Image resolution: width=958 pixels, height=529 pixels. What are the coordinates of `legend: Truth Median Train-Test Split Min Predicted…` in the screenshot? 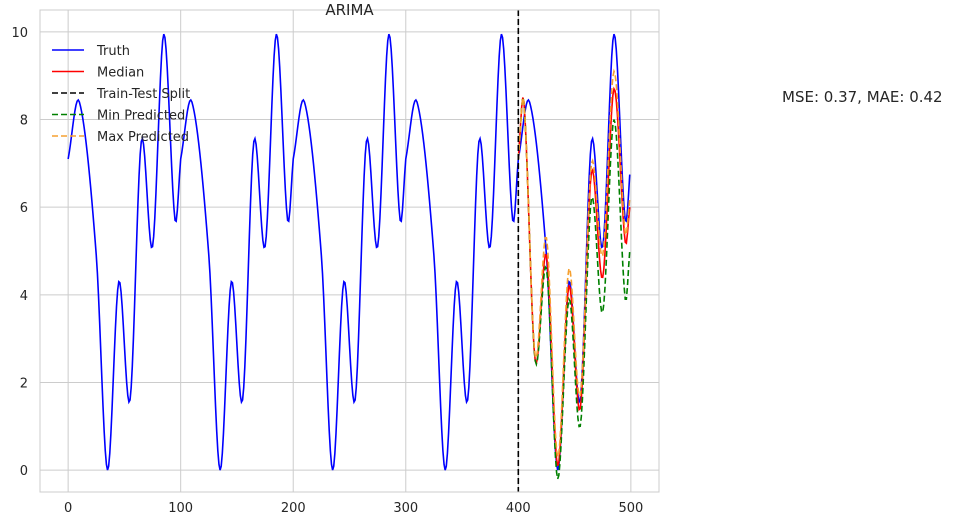 It's located at (121, 94).